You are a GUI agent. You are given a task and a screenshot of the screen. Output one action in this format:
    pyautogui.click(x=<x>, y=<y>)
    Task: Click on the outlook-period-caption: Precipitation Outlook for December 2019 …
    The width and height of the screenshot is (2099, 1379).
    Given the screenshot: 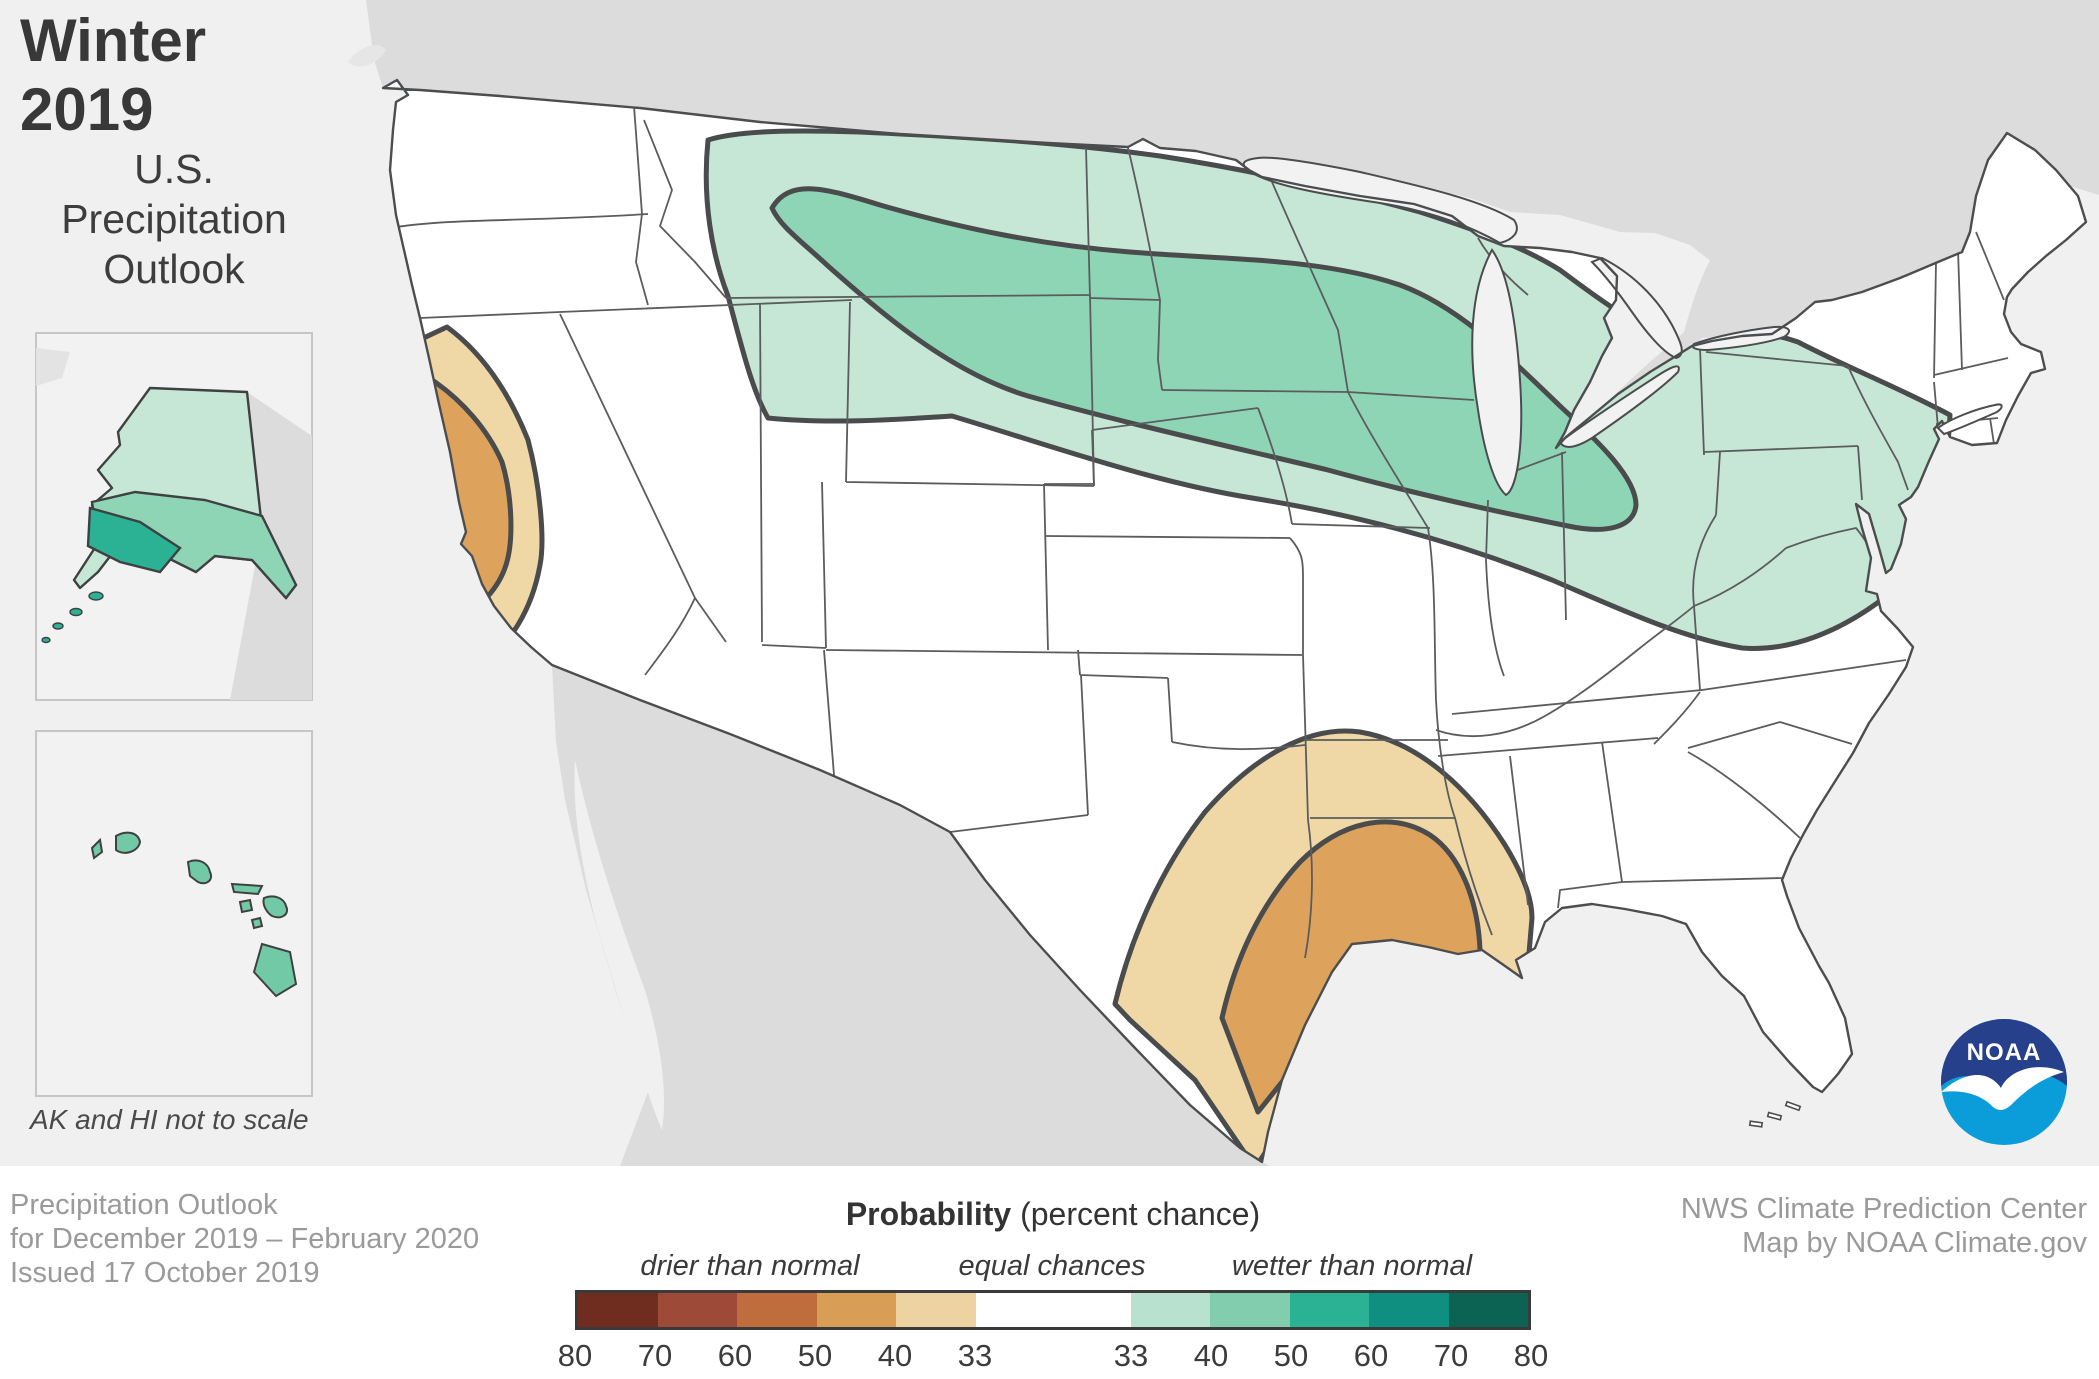 What is the action you would take?
    pyautogui.click(x=244, y=1239)
    